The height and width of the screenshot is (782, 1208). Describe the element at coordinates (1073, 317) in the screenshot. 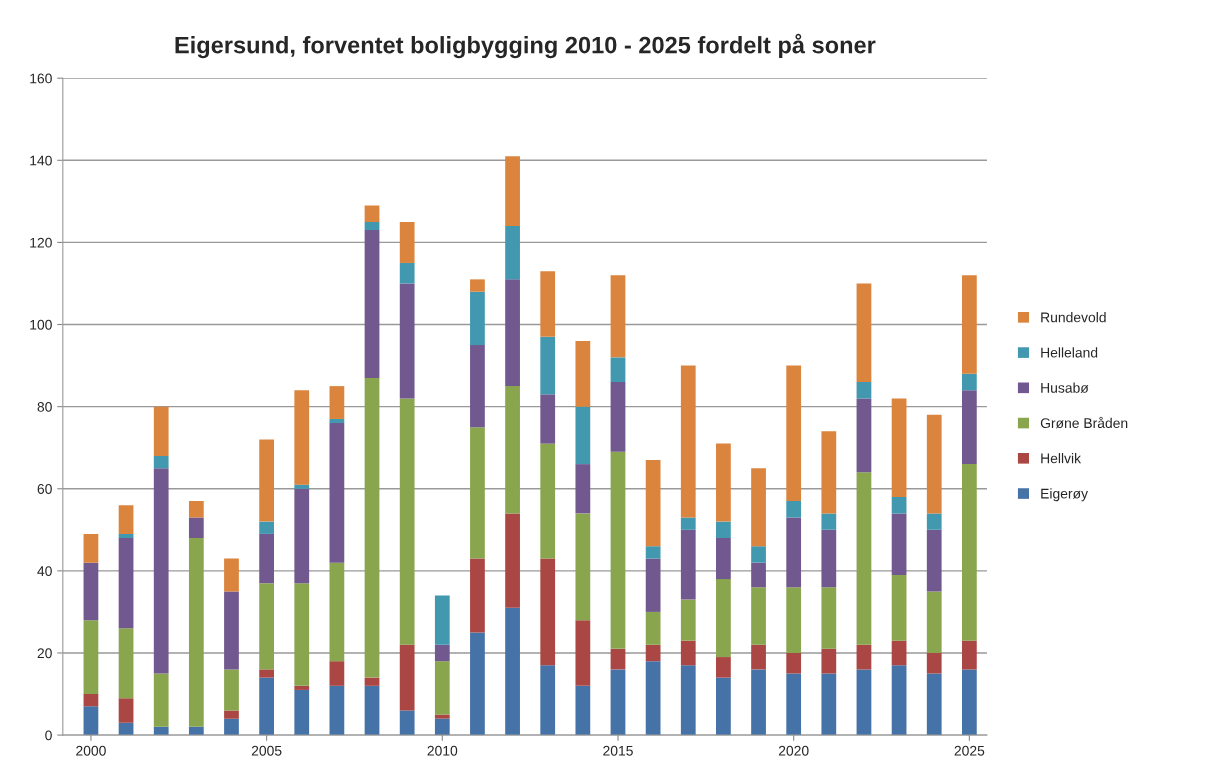

I see `legend-label: Rundevold` at that location.